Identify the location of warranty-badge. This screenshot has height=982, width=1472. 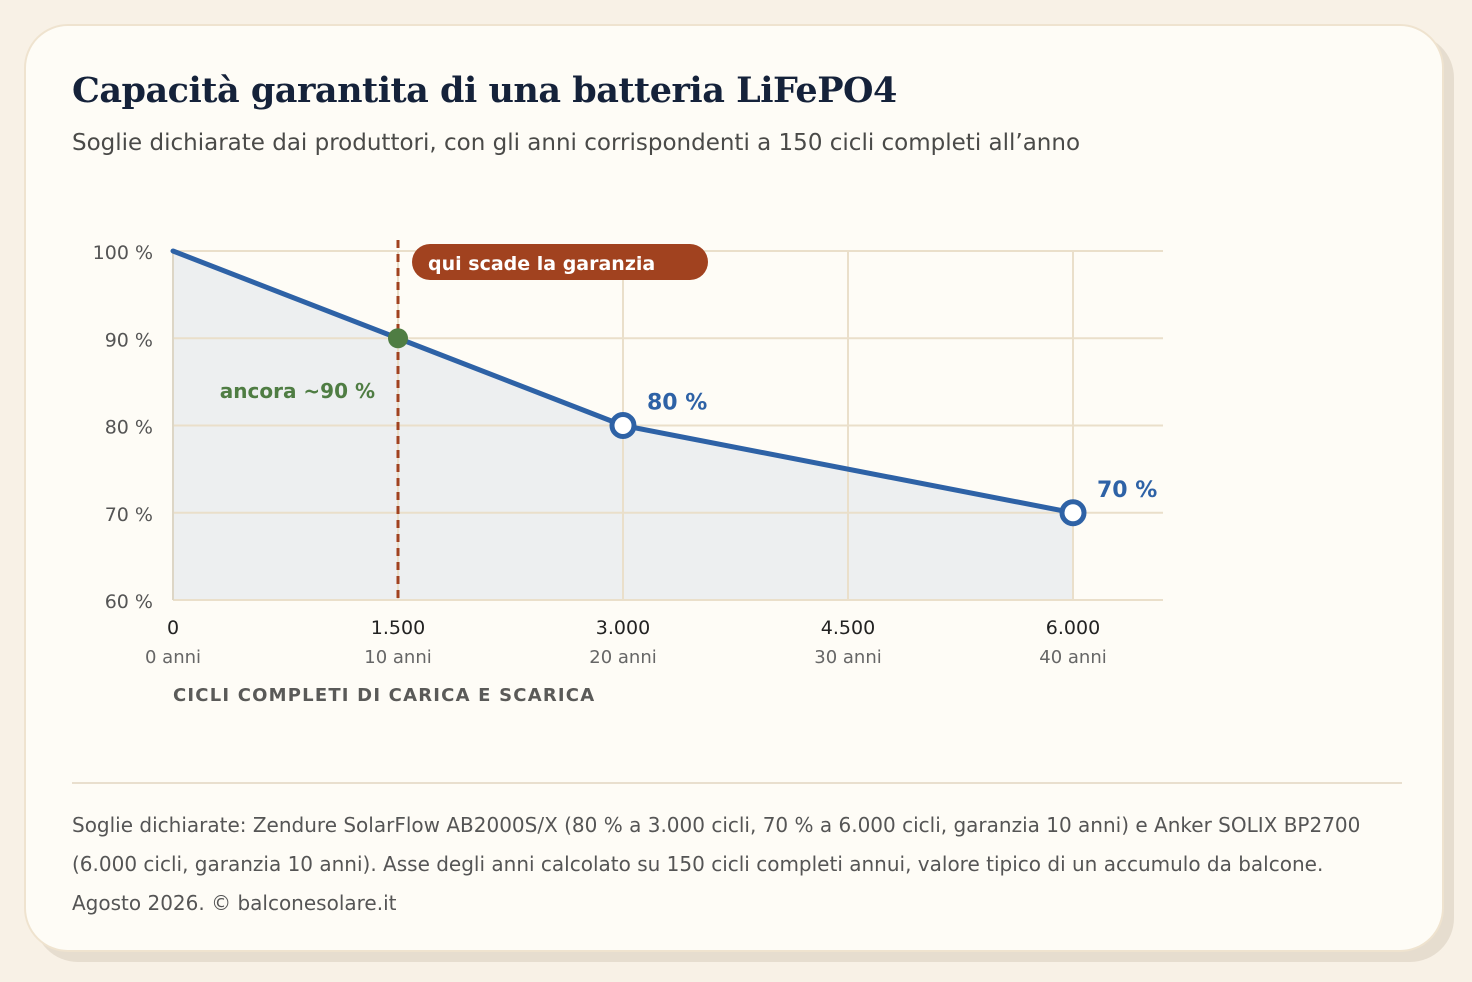
(560, 262).